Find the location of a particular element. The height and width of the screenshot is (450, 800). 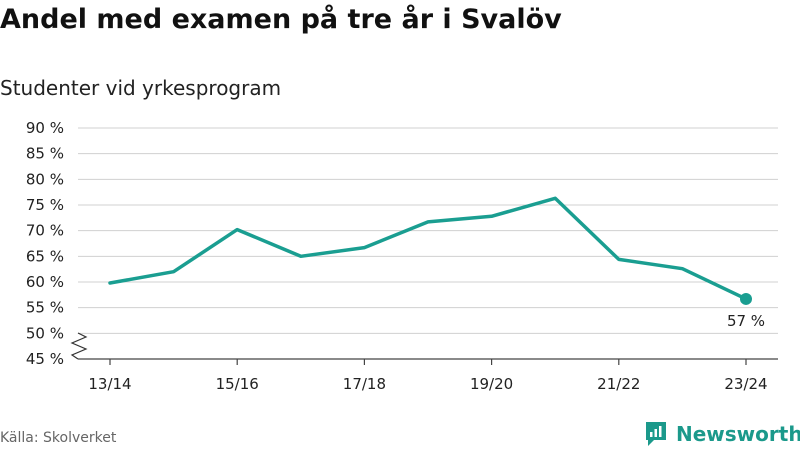

brand-logo: Newsworthy is located at coordinates (722, 434).